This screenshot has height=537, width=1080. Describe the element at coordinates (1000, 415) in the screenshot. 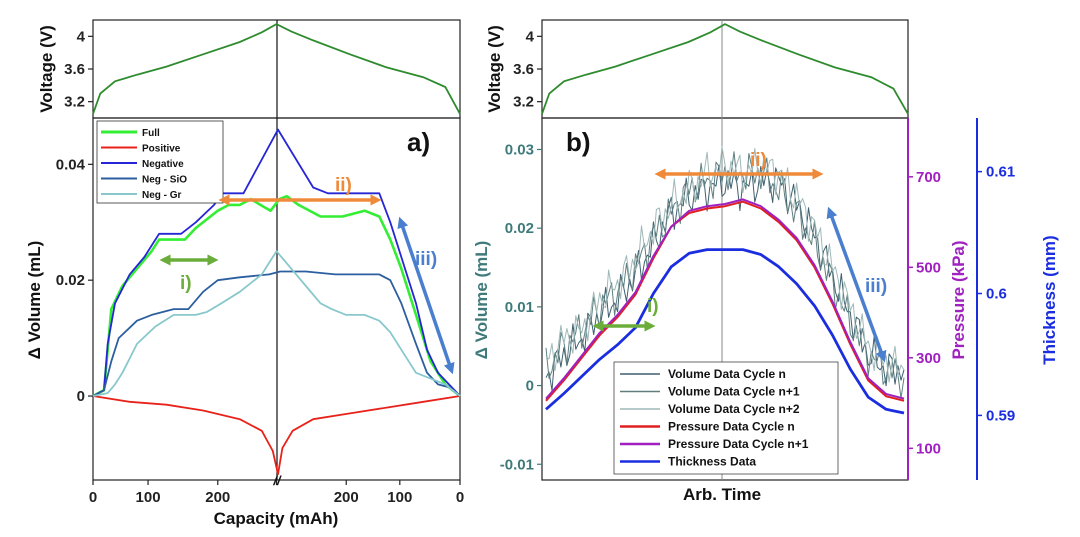

I see `panel-b-thickness-ytick-label: 0.59` at that location.